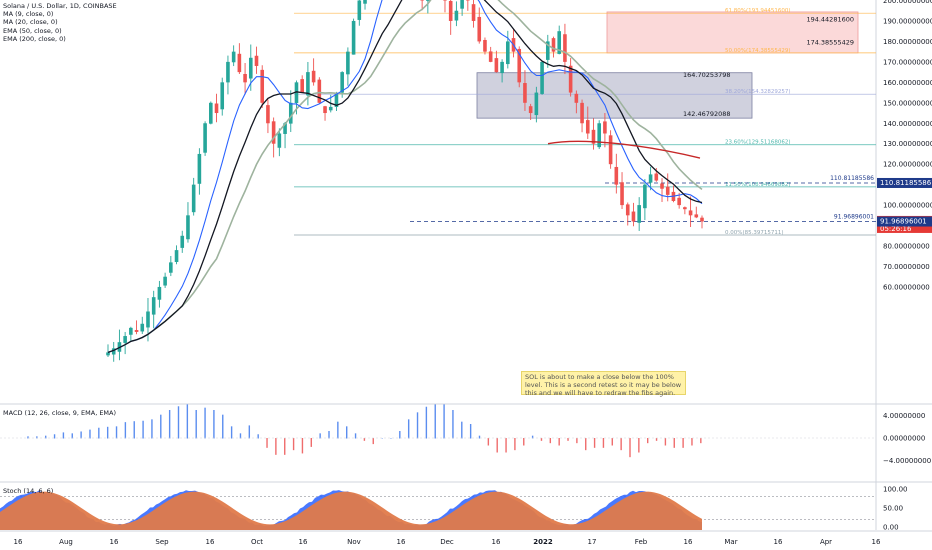 This screenshot has height=550, width=932. I want to click on macd-tick-label: 0.00000000, so click(904, 439).